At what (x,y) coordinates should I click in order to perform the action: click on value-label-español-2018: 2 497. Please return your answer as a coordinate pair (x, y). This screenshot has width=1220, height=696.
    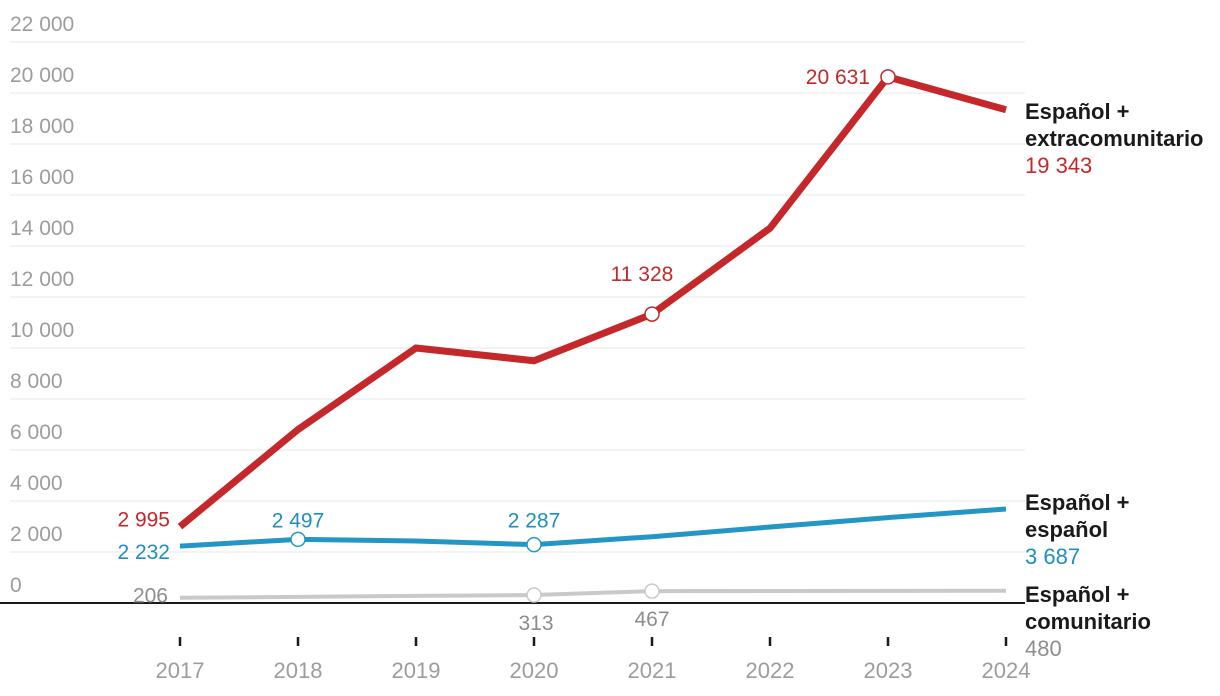
    Looking at the image, I should click on (298, 520).